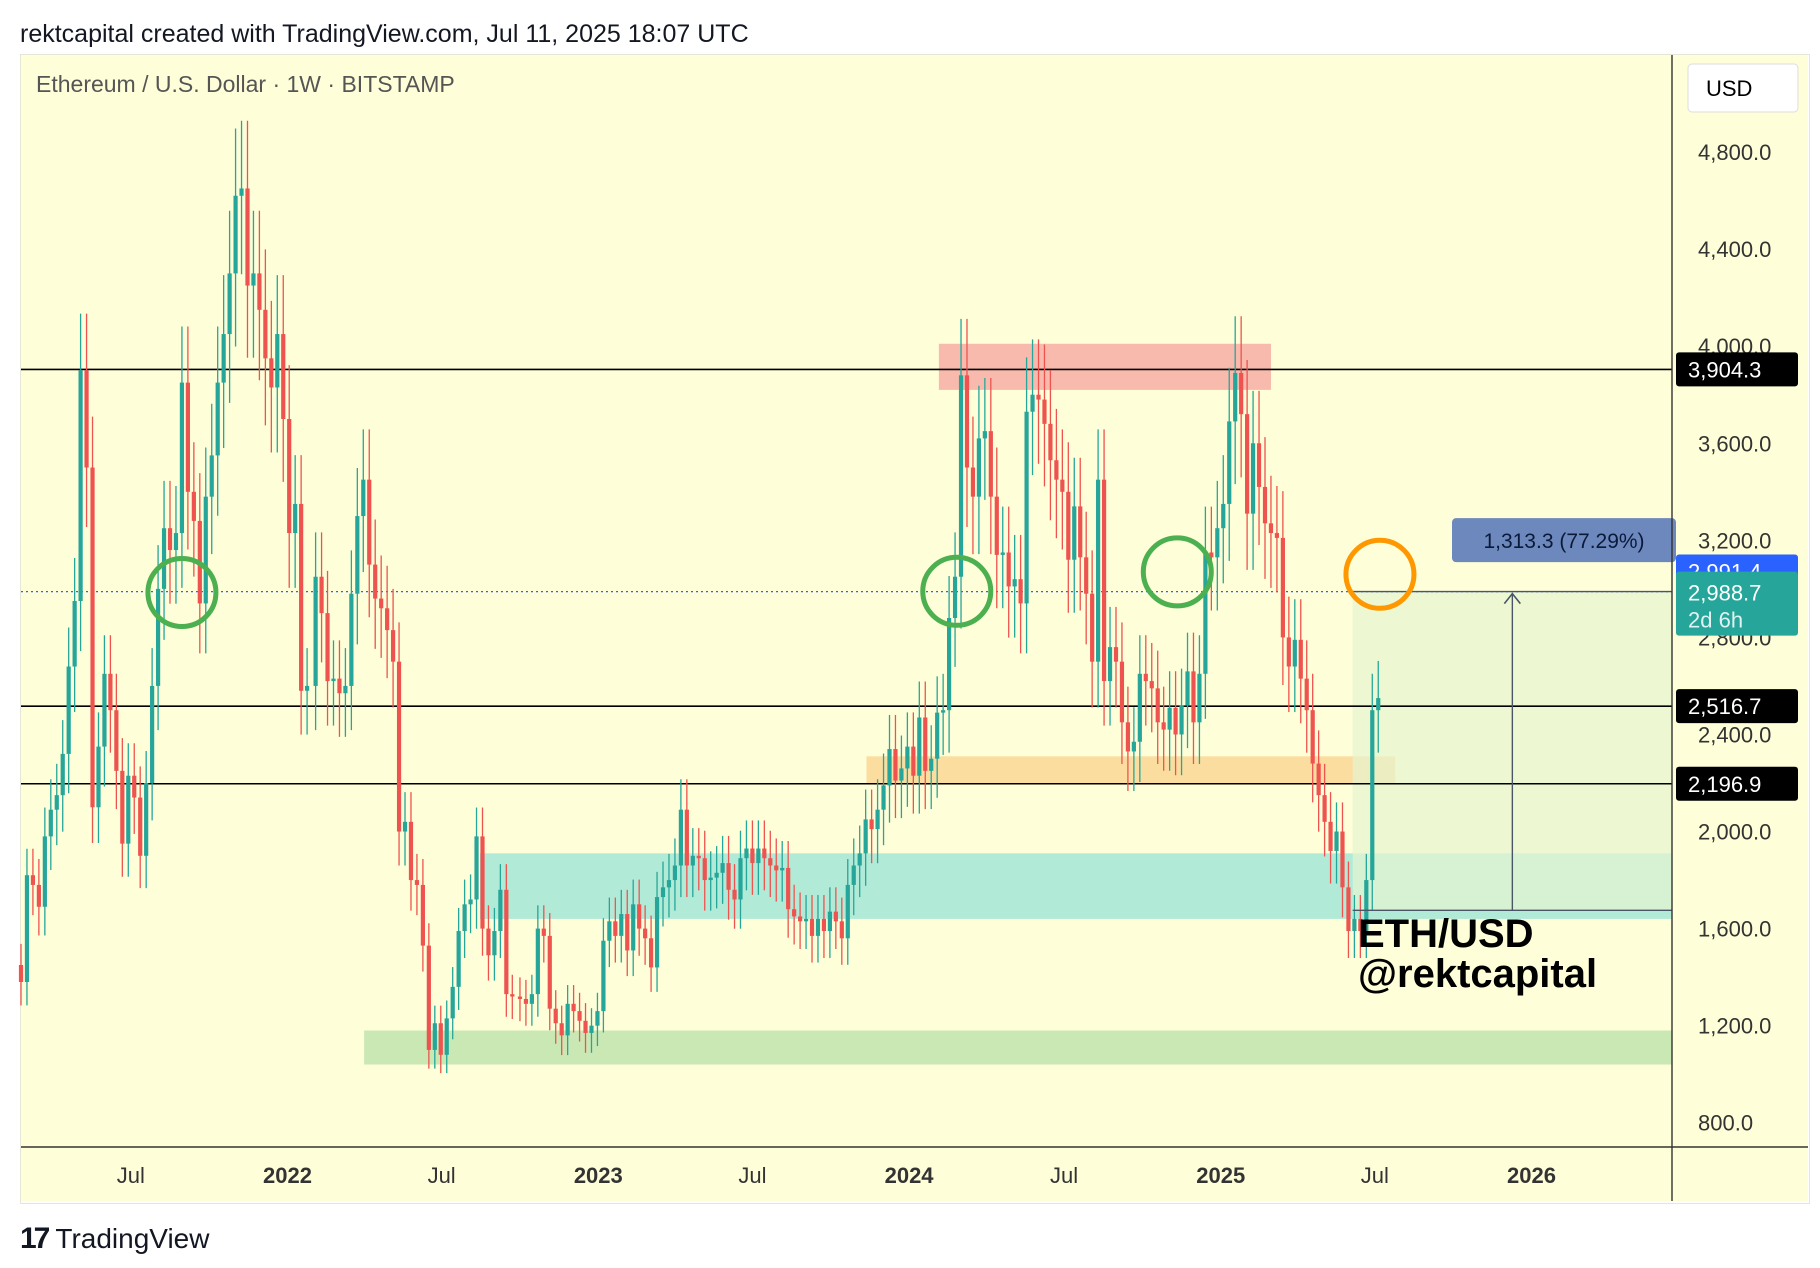 The image size is (1820, 1268). Describe the element at coordinates (1375, 1175) in the screenshot. I see `x-tick-label-8: Jul` at that location.